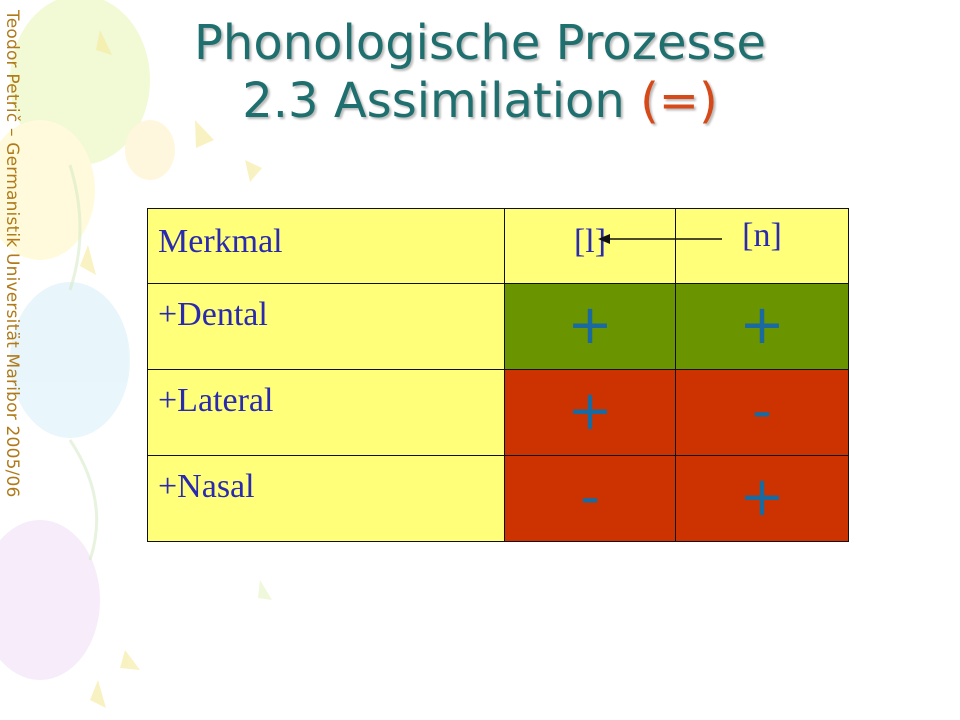 The height and width of the screenshot is (720, 960). What do you see at coordinates (762, 235) in the screenshot?
I see `header-n-text: [n]` at bounding box center [762, 235].